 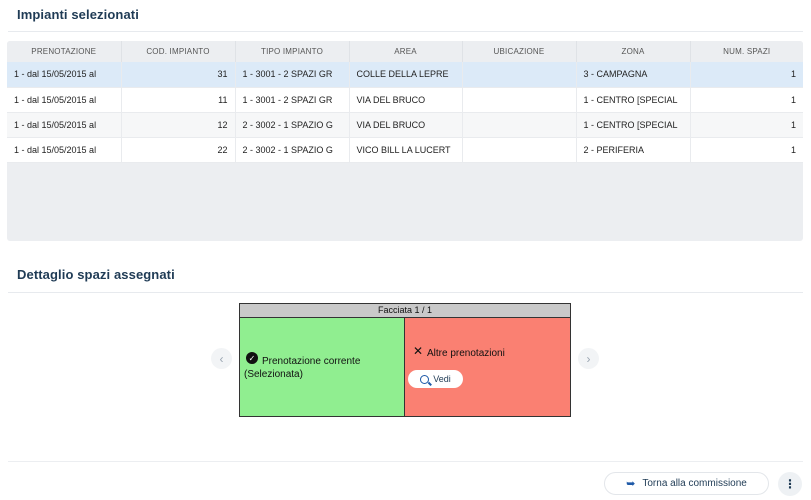 What do you see at coordinates (425, 379) in the screenshot?
I see `search-icon` at bounding box center [425, 379].